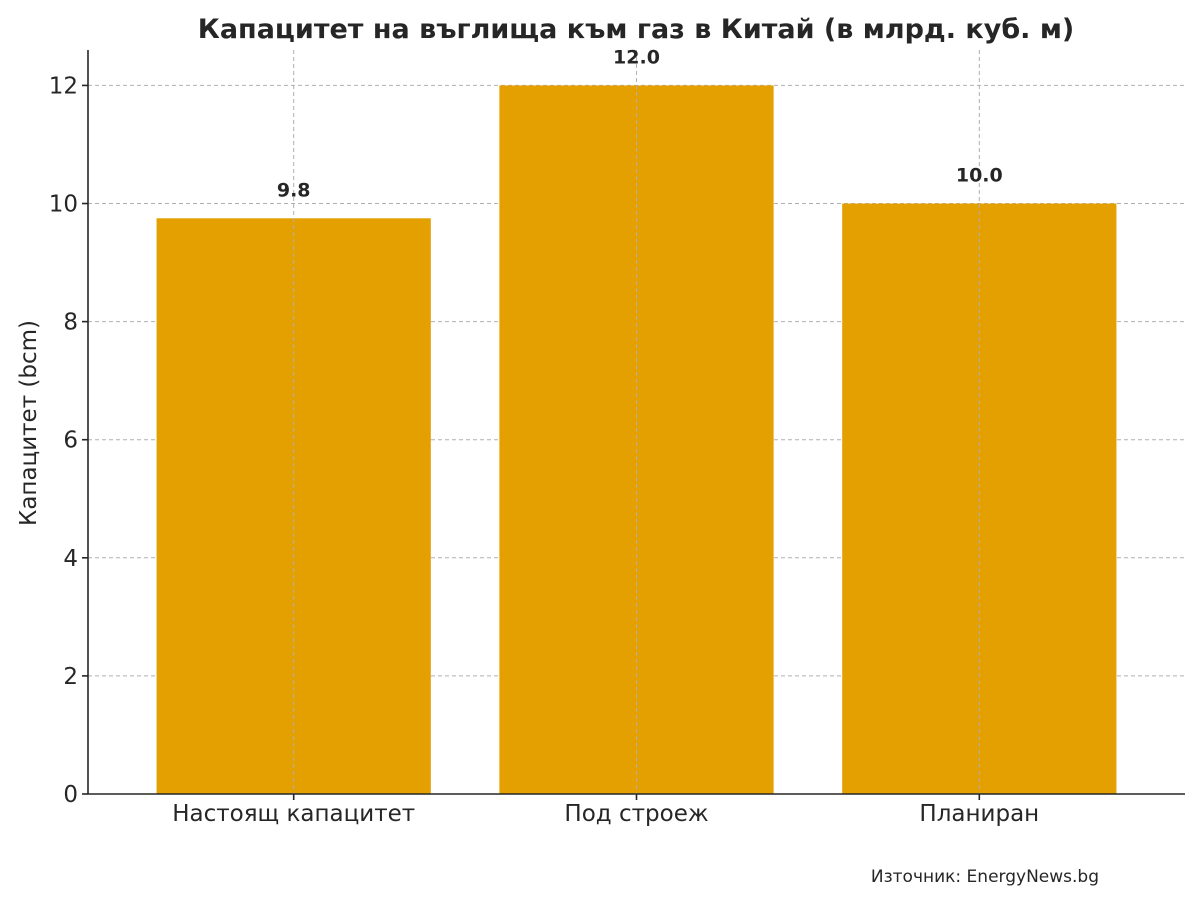 The width and height of the screenshot is (1200, 901). Describe the element at coordinates (63, 86) in the screenshot. I see `y-tick-label: 12` at that location.